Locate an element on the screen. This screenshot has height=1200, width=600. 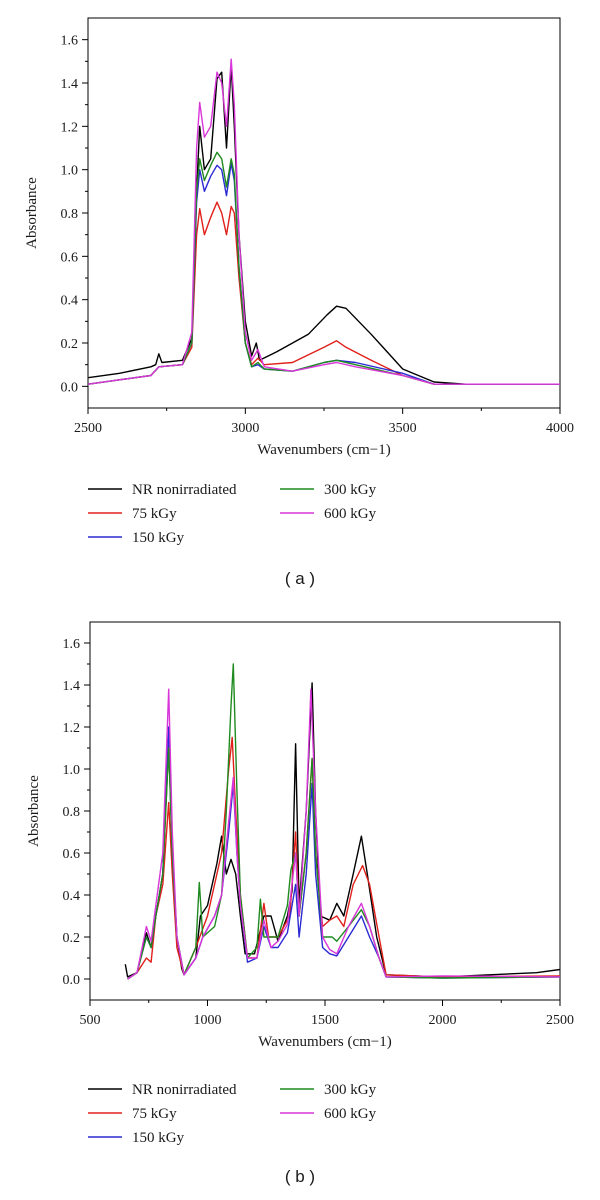
x-tick-label: 4000 is located at coordinates (560, 428).